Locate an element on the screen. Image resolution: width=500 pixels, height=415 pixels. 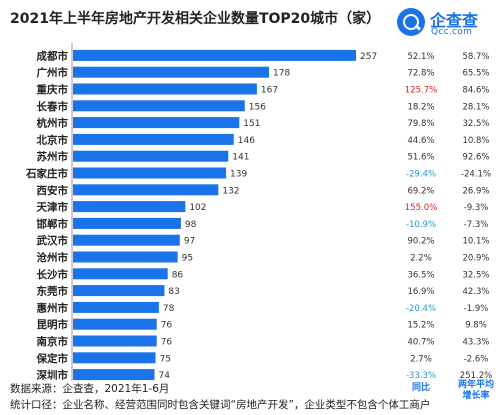
category-label: 杭州市 is located at coordinates (53, 123).